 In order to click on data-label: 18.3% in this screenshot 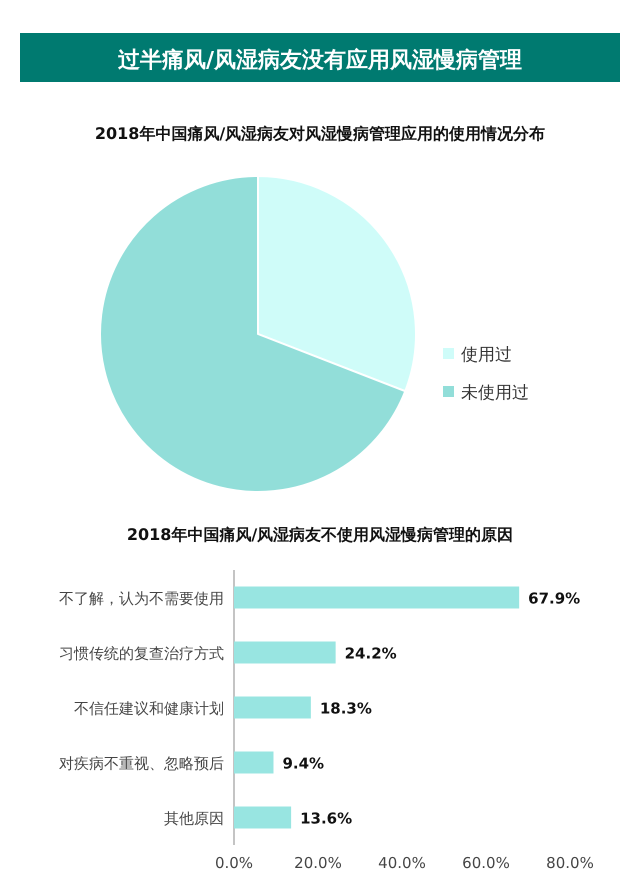, I will do `click(346, 709)`.